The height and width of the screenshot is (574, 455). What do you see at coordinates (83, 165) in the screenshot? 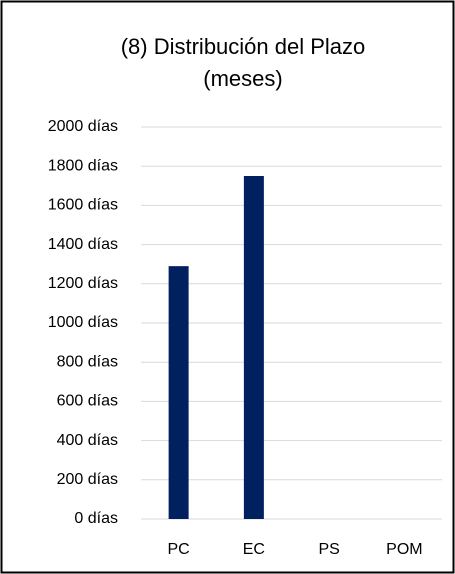
I see `y-tick-label: 1800 días` at bounding box center [83, 165].